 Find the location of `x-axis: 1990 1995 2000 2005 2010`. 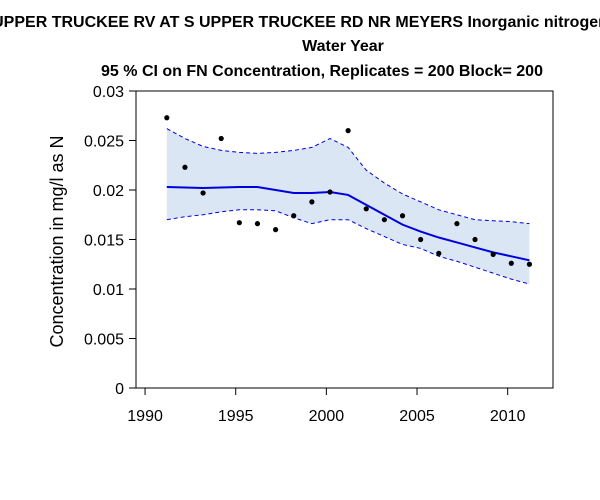

x-axis: 1990 1995 2000 2005 2010 is located at coordinates (326, 406).